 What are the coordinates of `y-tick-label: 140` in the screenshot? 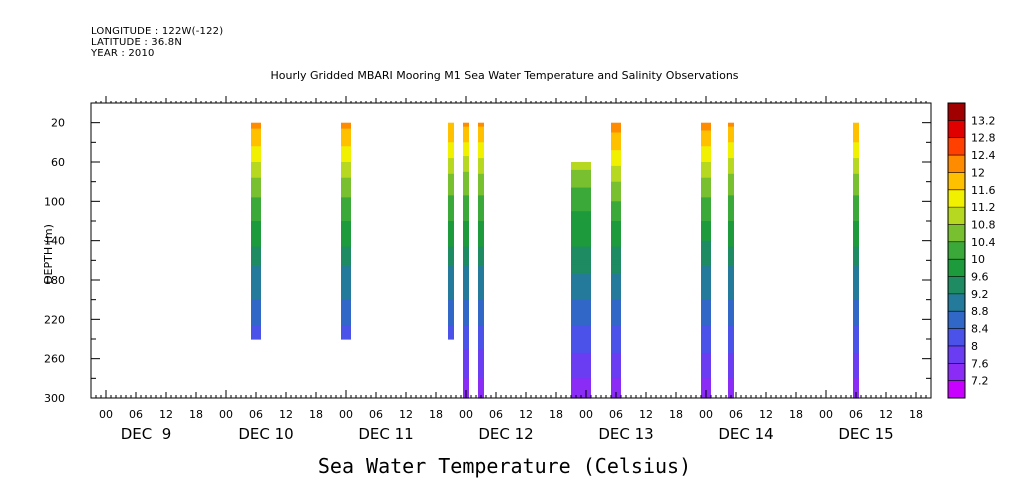 It's located at (54, 241).